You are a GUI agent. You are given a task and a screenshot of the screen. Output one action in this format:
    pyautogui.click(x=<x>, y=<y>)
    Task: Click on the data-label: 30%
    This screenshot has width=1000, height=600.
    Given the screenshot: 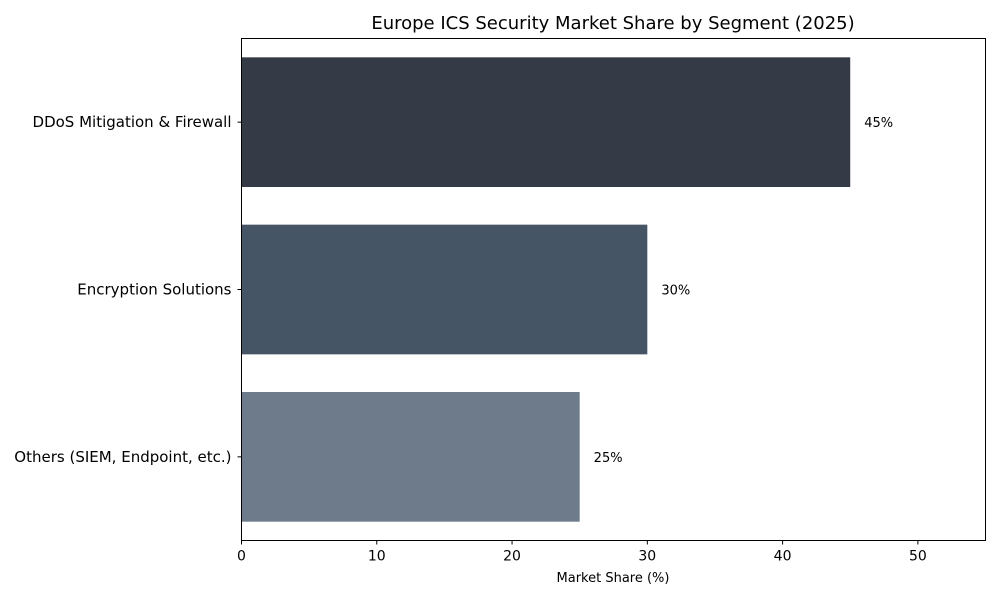 What is the action you would take?
    pyautogui.click(x=675, y=291)
    